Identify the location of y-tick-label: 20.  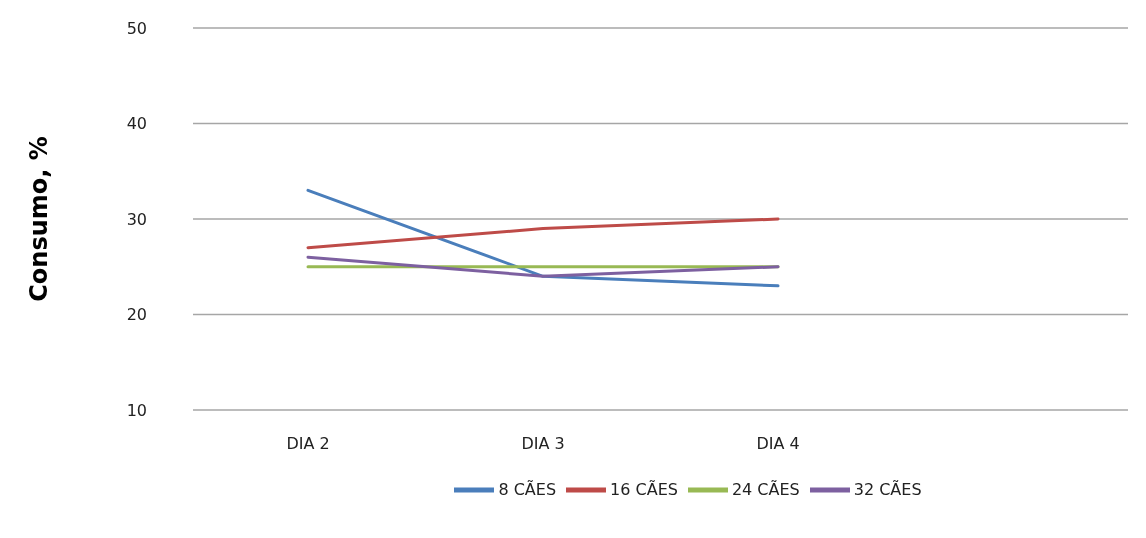
(136, 315).